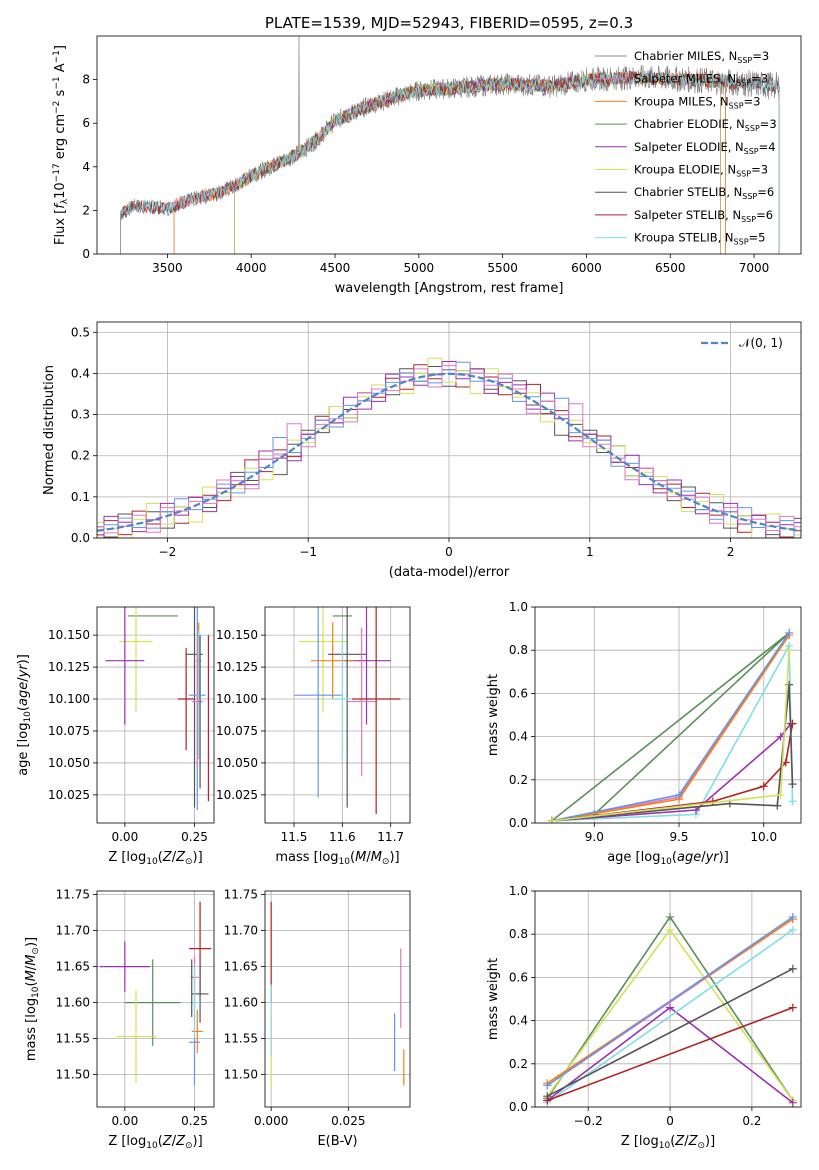  Describe the element at coordinates (335, 268) in the screenshot. I see `x-tick-label: 4500` at that location.